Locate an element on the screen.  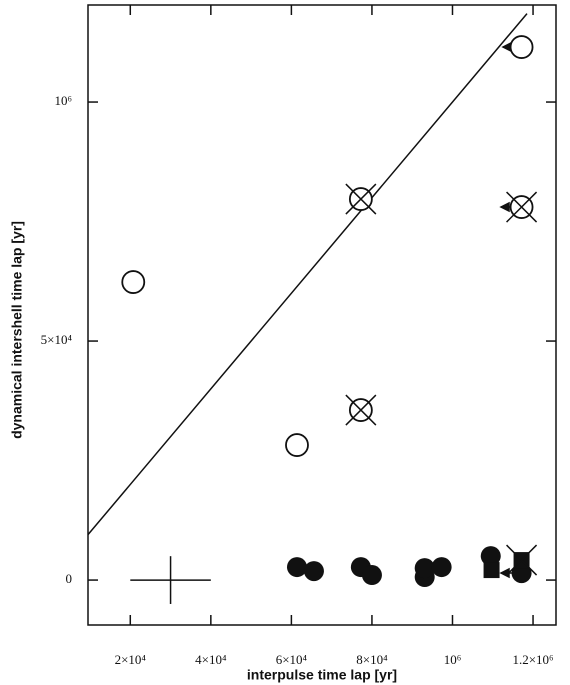
y-tick-label: 0 is located at coordinates (69, 578).